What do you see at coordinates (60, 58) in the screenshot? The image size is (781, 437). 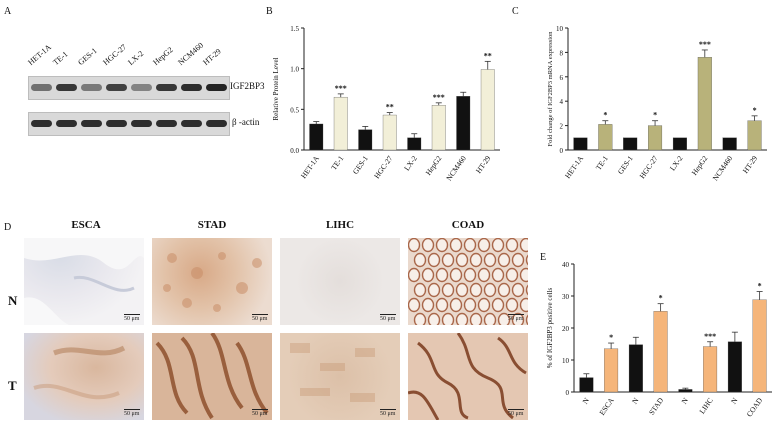 I see `lane-label: TE-1` at bounding box center [60, 58].